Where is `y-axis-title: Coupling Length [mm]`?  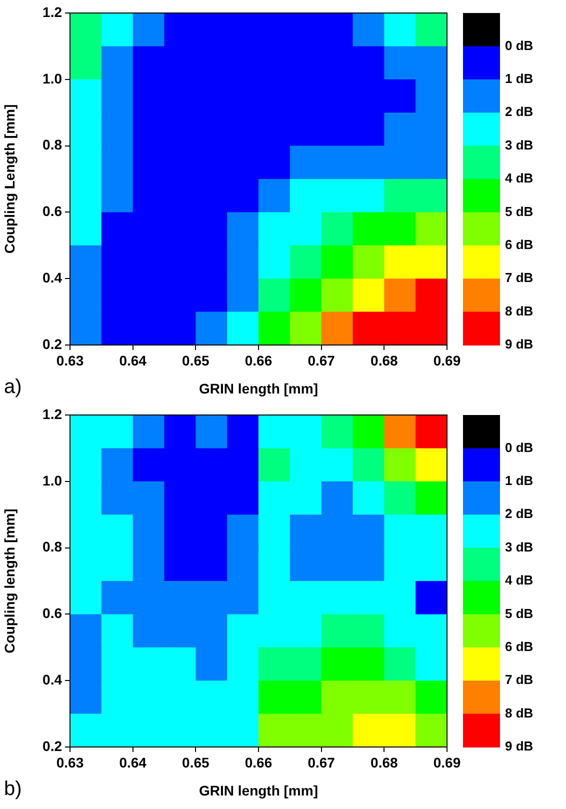
y-axis-title: Coupling Length [mm] is located at coordinates (9, 179).